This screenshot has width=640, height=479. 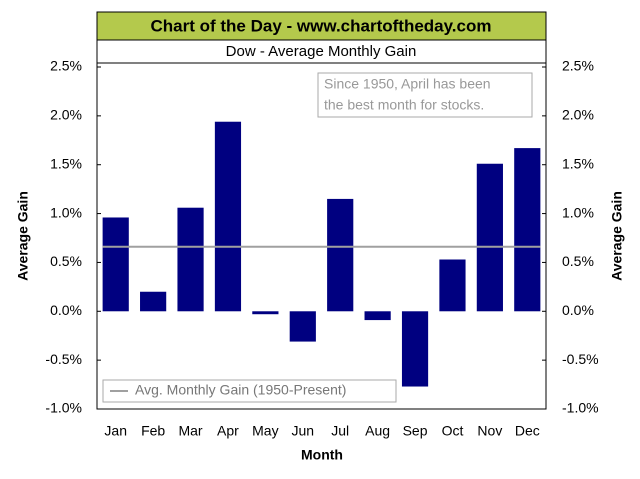 What do you see at coordinates (407, 84) in the screenshot?
I see `annotation-line: Since 1950, April has been` at bounding box center [407, 84].